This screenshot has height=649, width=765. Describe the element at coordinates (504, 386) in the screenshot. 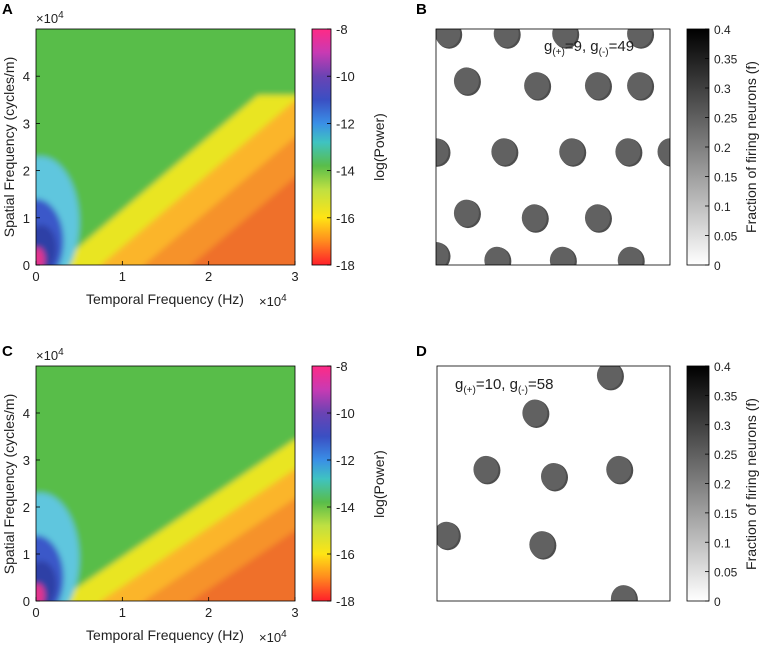

I see `panel-d-annotation: g(+)=10, g(-)=58` at that location.